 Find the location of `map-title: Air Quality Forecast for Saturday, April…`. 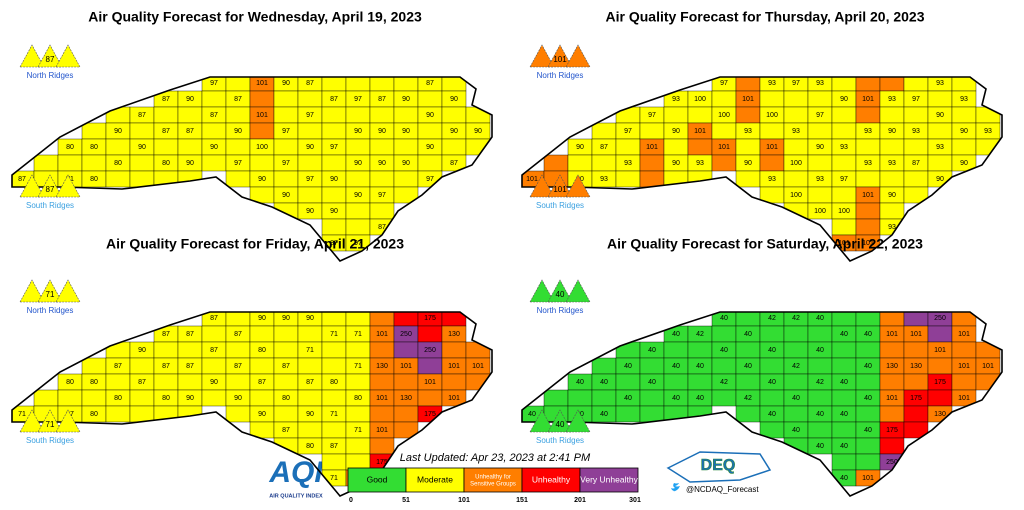

map-title: Air Quality Forecast for Saturday, April… is located at coordinates (765, 244).